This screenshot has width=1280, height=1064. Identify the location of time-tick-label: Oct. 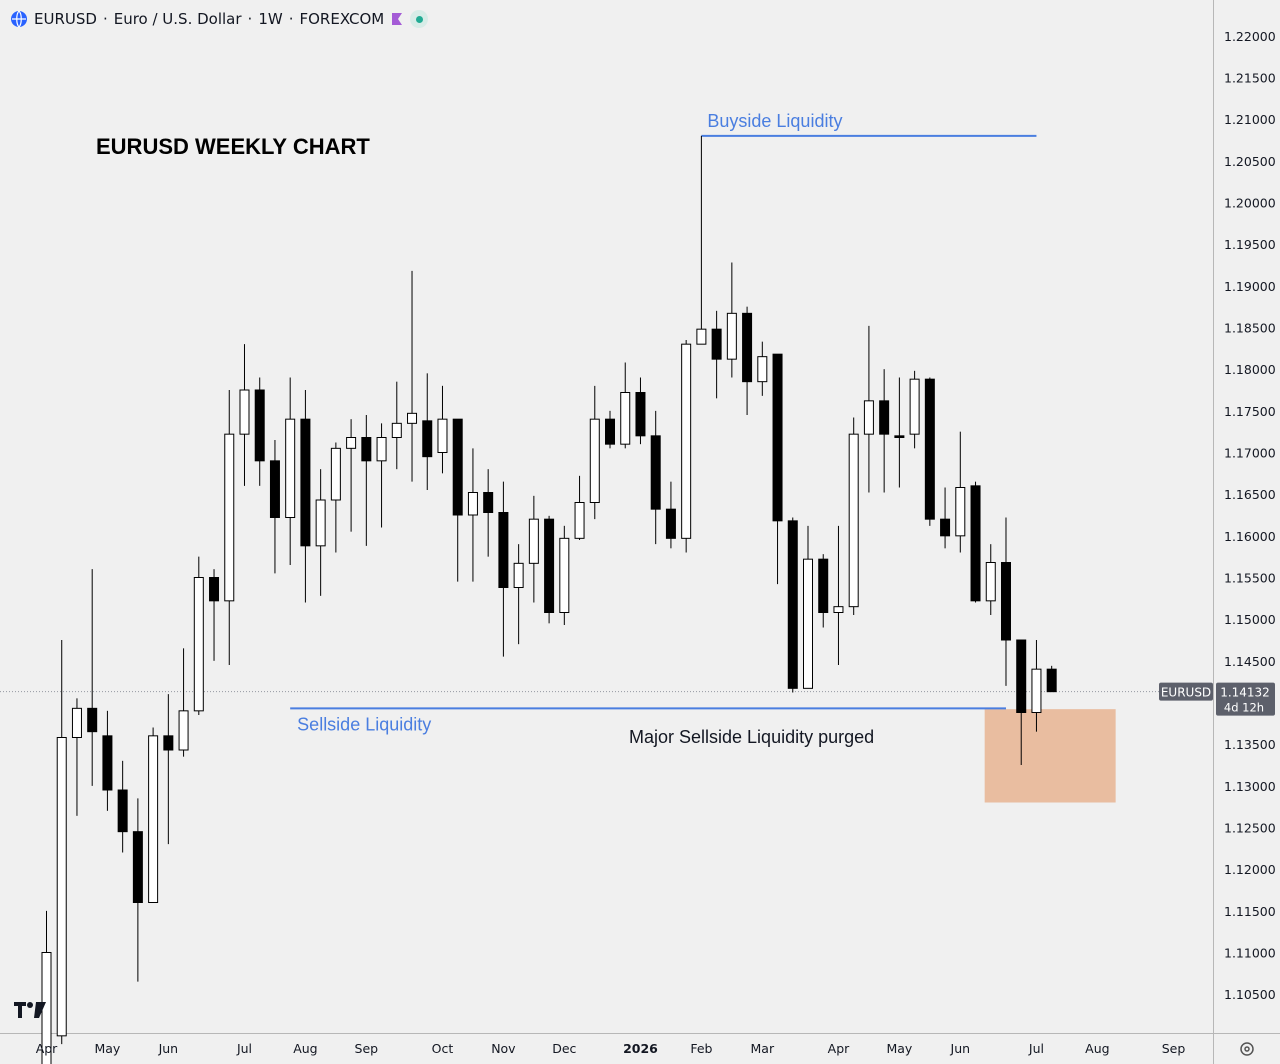
(443, 1048).